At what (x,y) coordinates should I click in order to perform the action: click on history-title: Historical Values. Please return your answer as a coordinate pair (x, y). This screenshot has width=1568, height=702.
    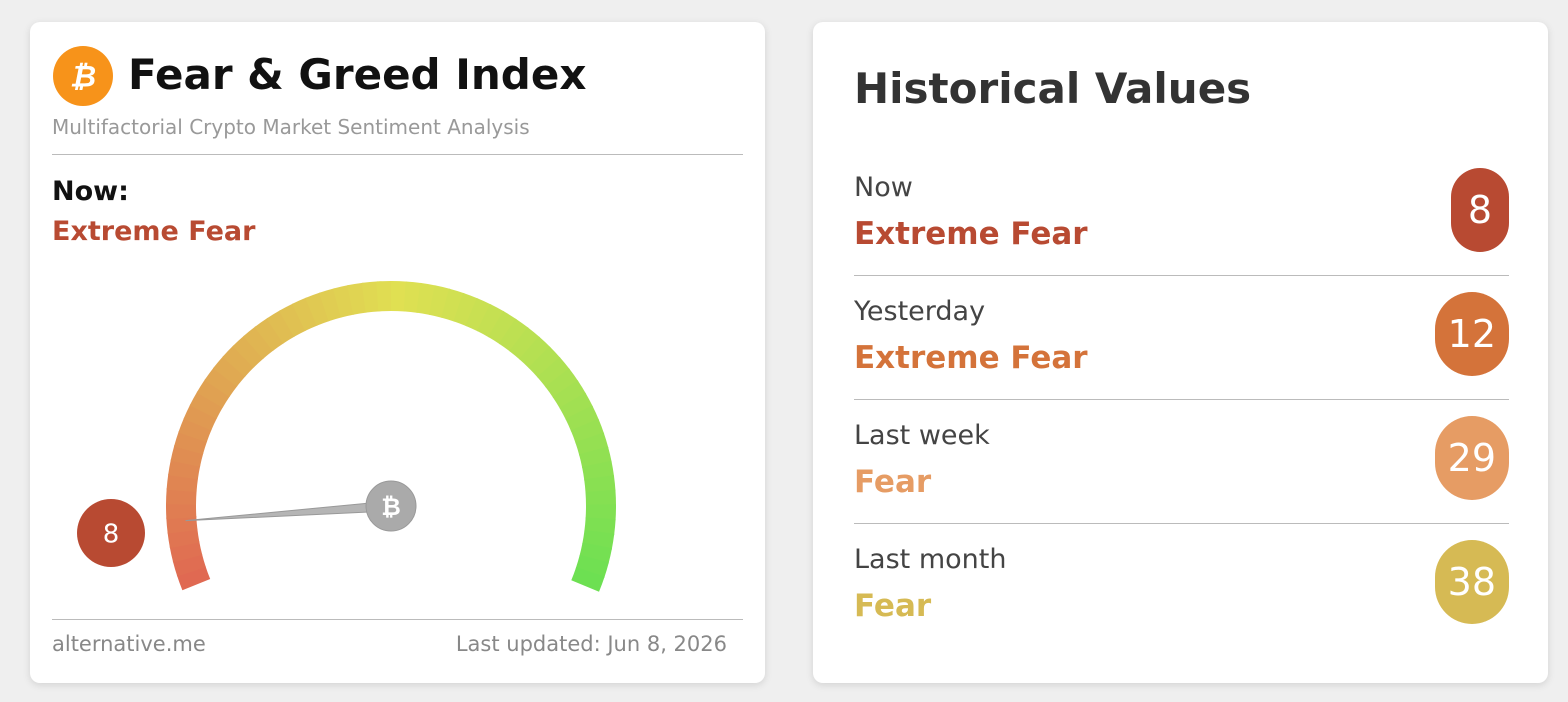
    Looking at the image, I should click on (1053, 88).